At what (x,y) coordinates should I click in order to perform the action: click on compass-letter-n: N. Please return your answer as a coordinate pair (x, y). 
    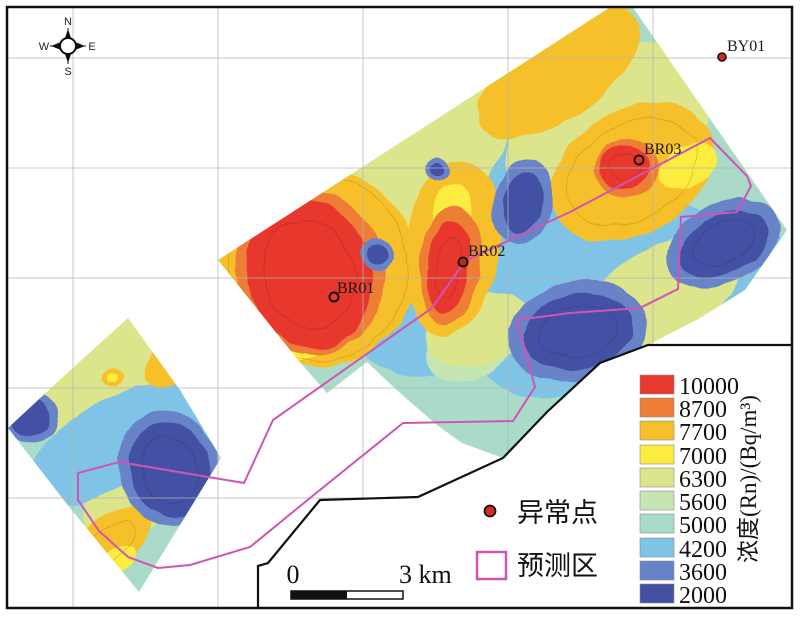
    Looking at the image, I should click on (68, 22).